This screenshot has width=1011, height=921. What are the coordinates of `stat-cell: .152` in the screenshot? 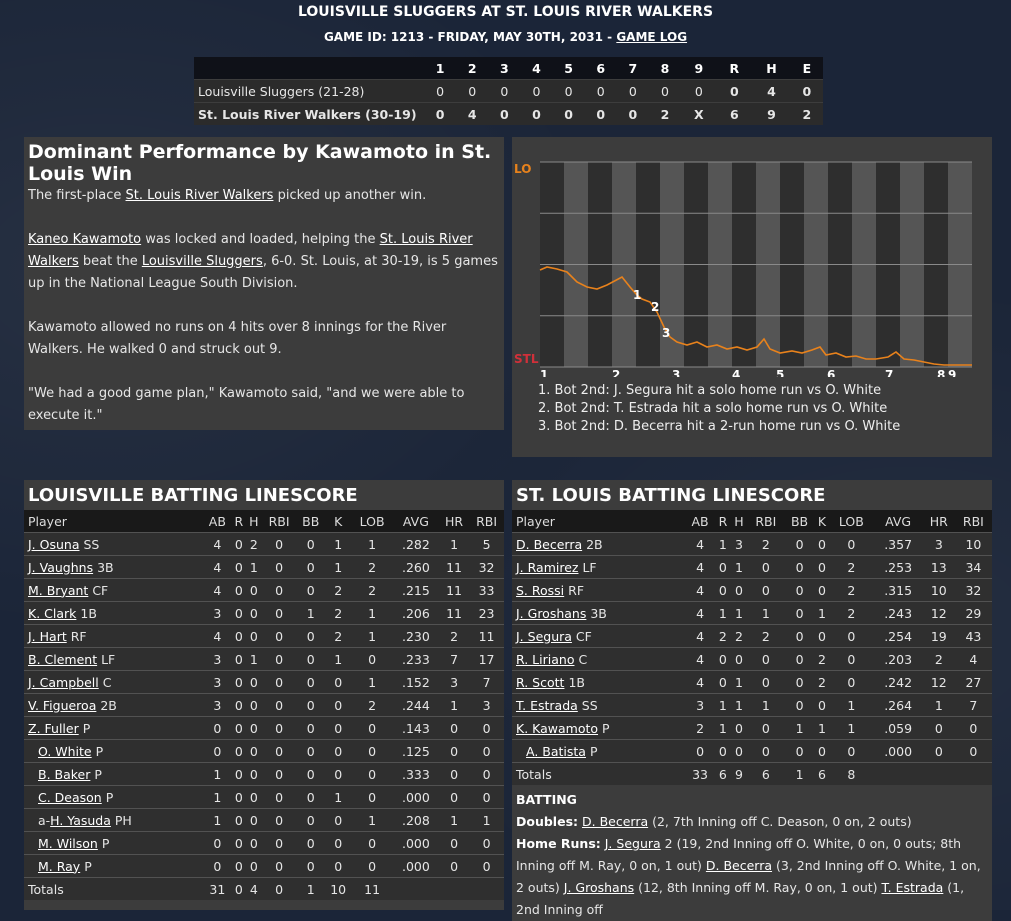 It's located at (416, 682).